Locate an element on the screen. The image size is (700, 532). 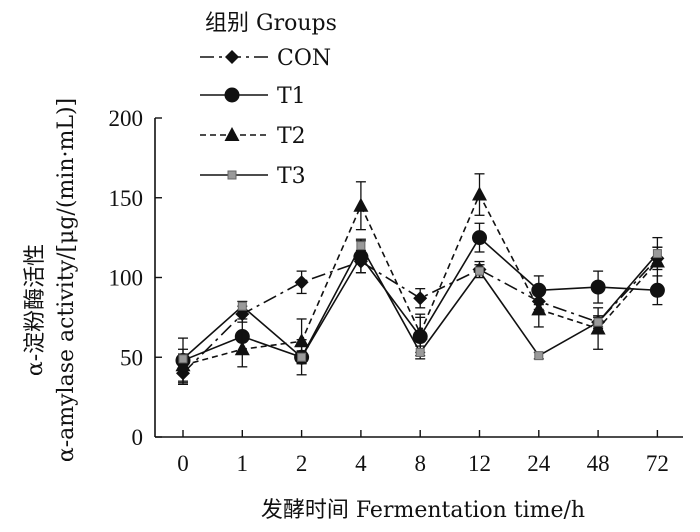
y-tick-label: 150 is located at coordinates (126, 198).